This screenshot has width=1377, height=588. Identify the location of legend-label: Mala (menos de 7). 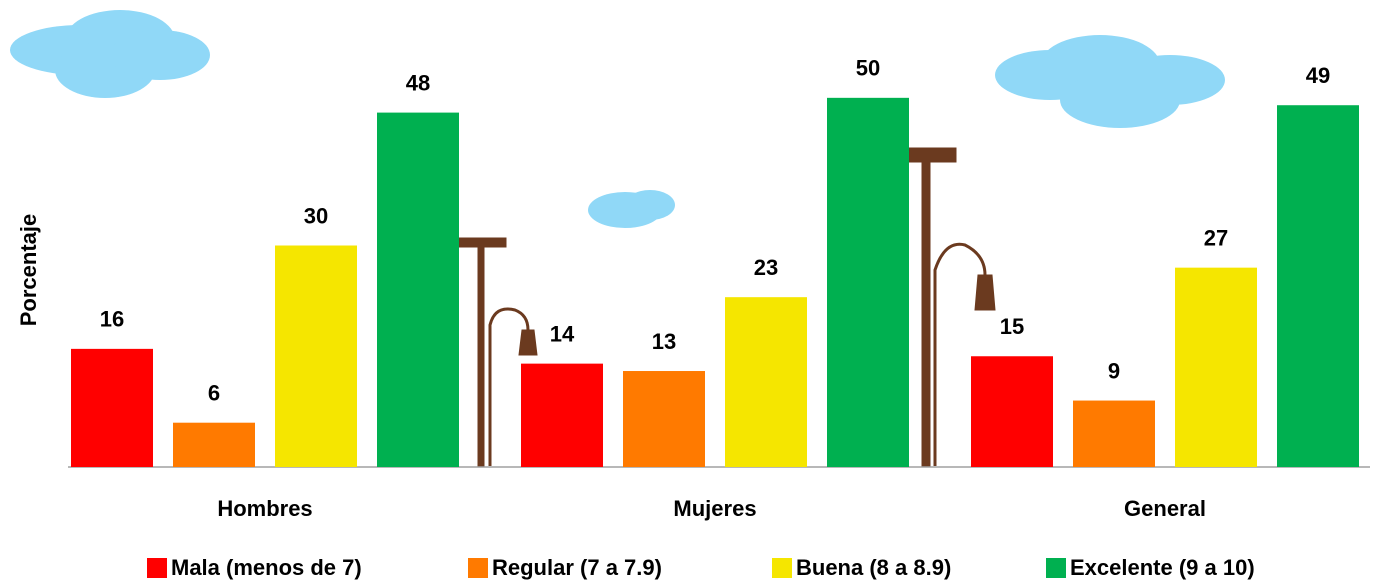
(266, 567).